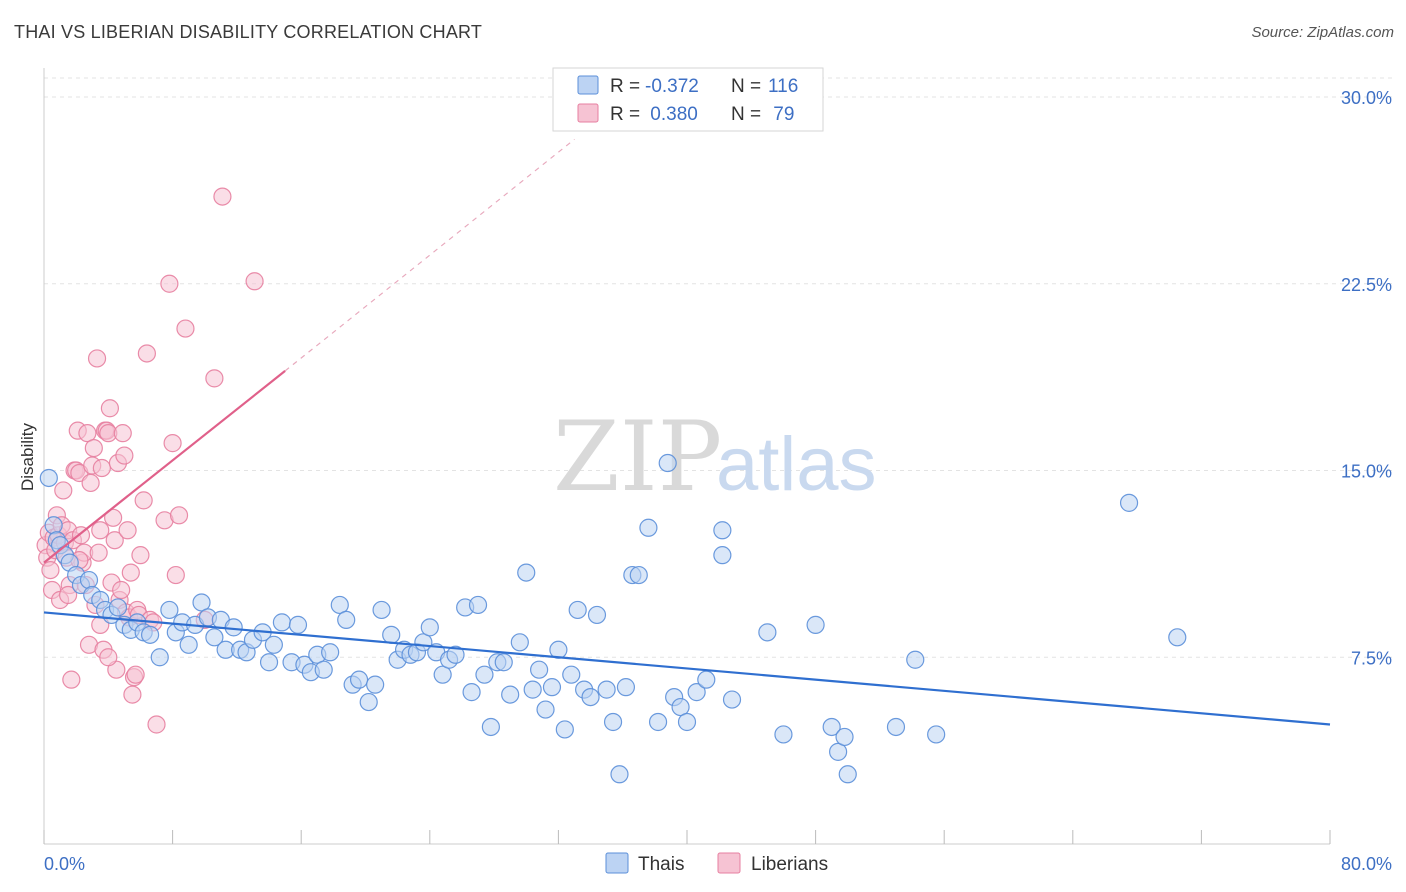 This screenshot has width=1406, height=892. What do you see at coordinates (1366, 472) in the screenshot?
I see `y-tick-label-1: 15.0%` at bounding box center [1366, 472].